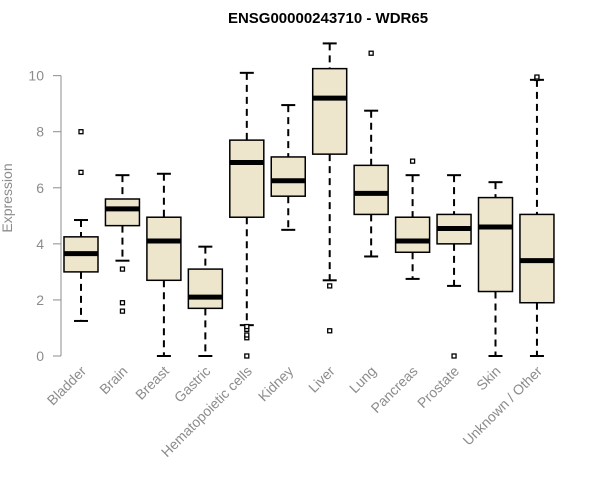  I want to click on x-tick-label: Kidney, so click(276, 384).